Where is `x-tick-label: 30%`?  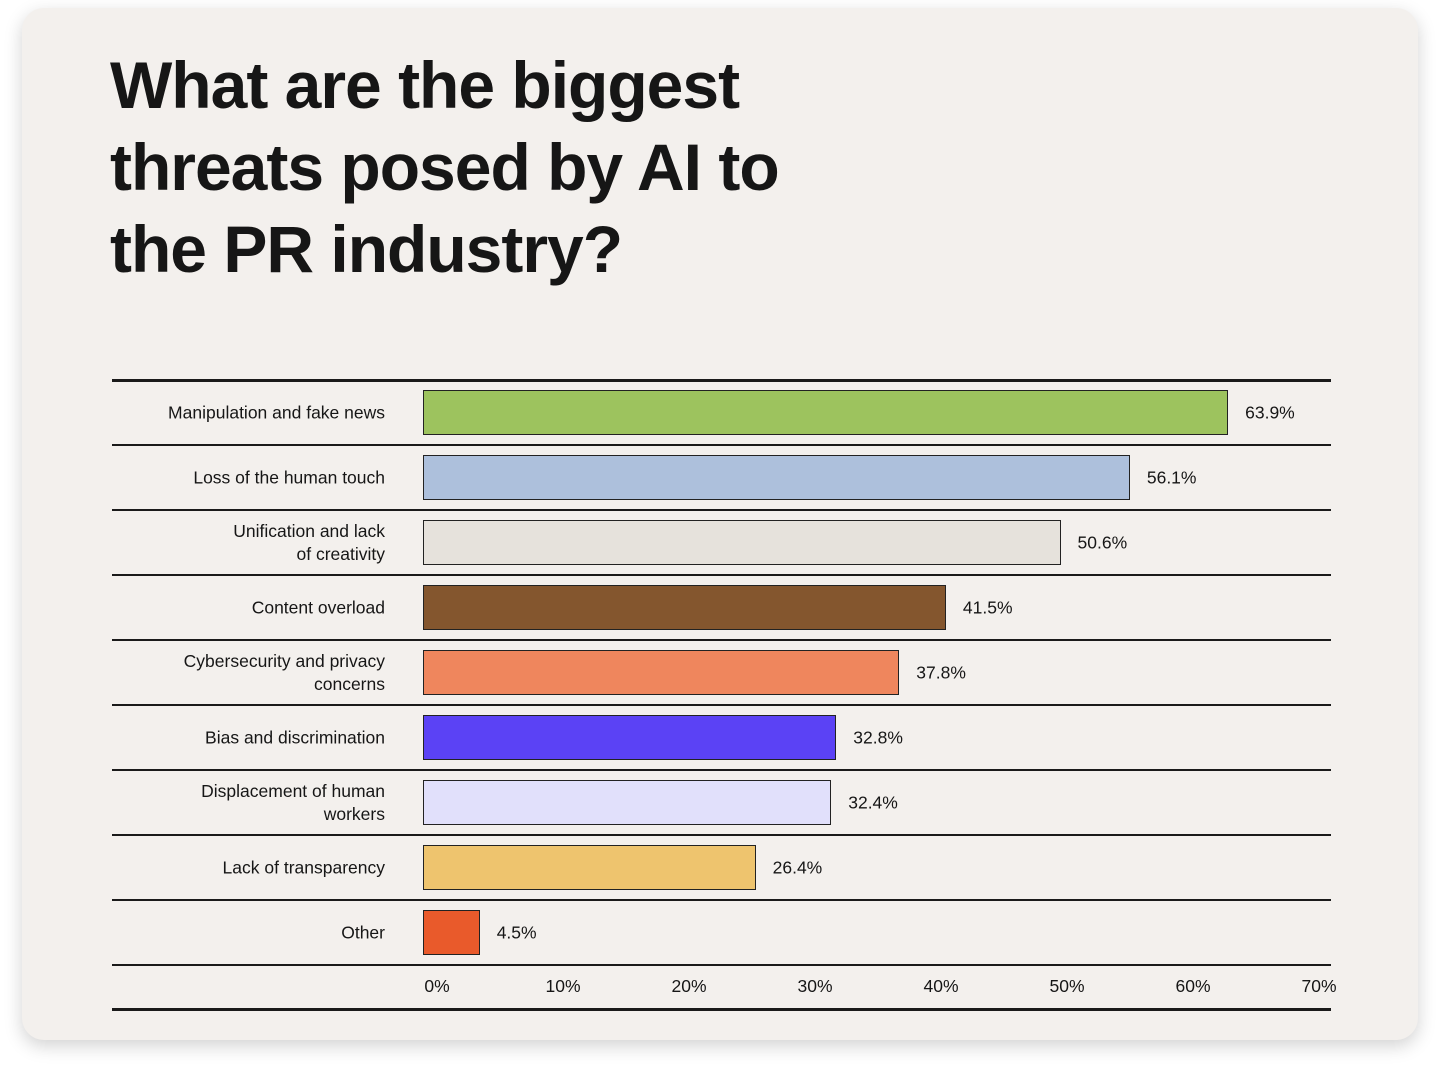 x-tick-label: 30% is located at coordinates (815, 986).